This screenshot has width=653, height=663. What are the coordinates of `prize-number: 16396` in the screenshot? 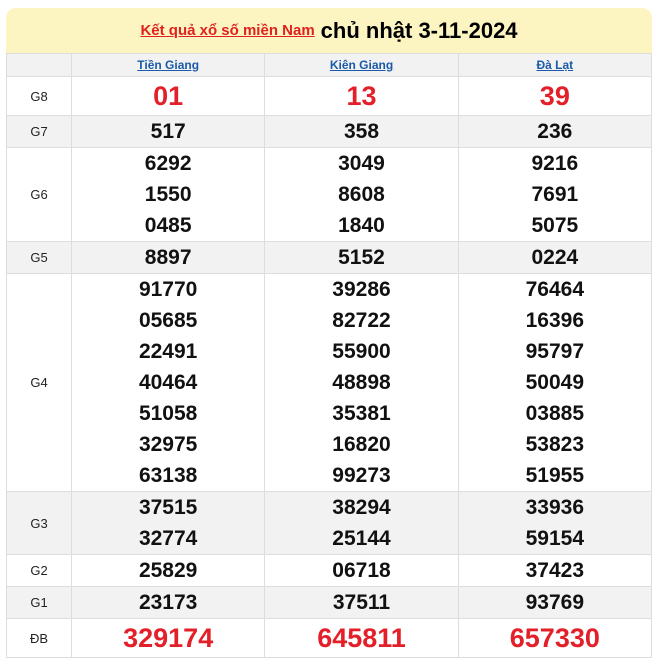 It's located at (555, 320).